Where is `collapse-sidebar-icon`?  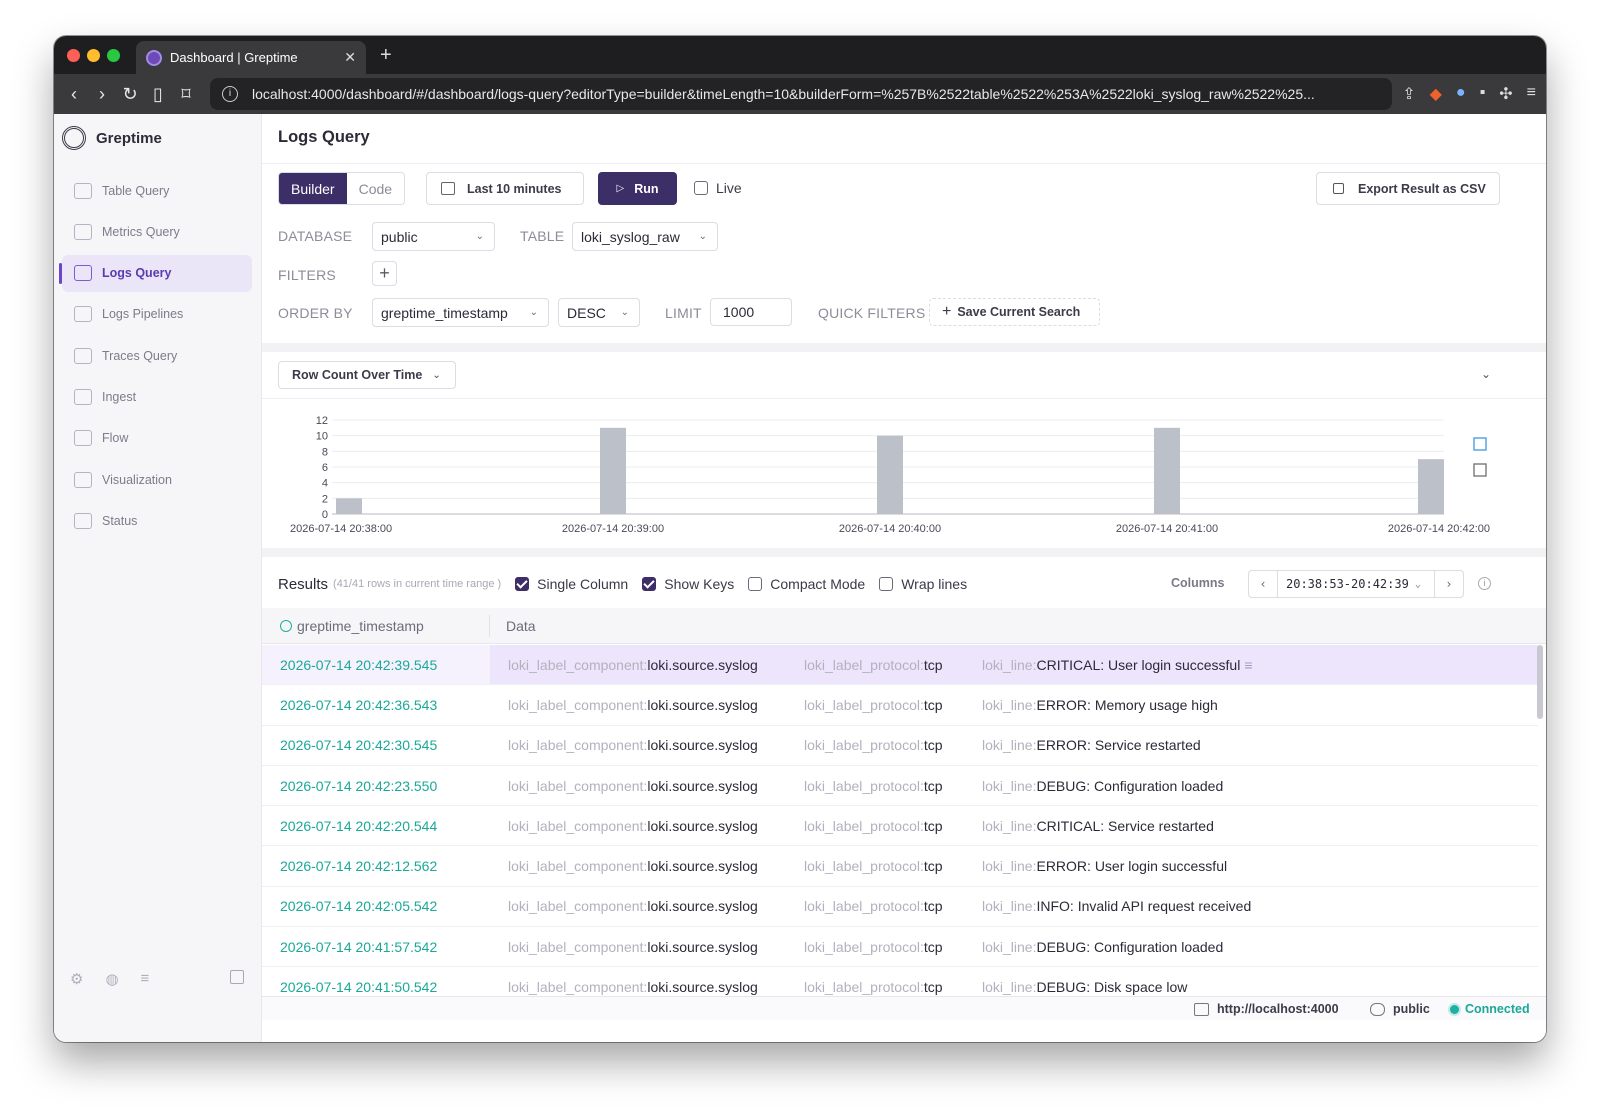 collapse-sidebar-icon is located at coordinates (237, 977).